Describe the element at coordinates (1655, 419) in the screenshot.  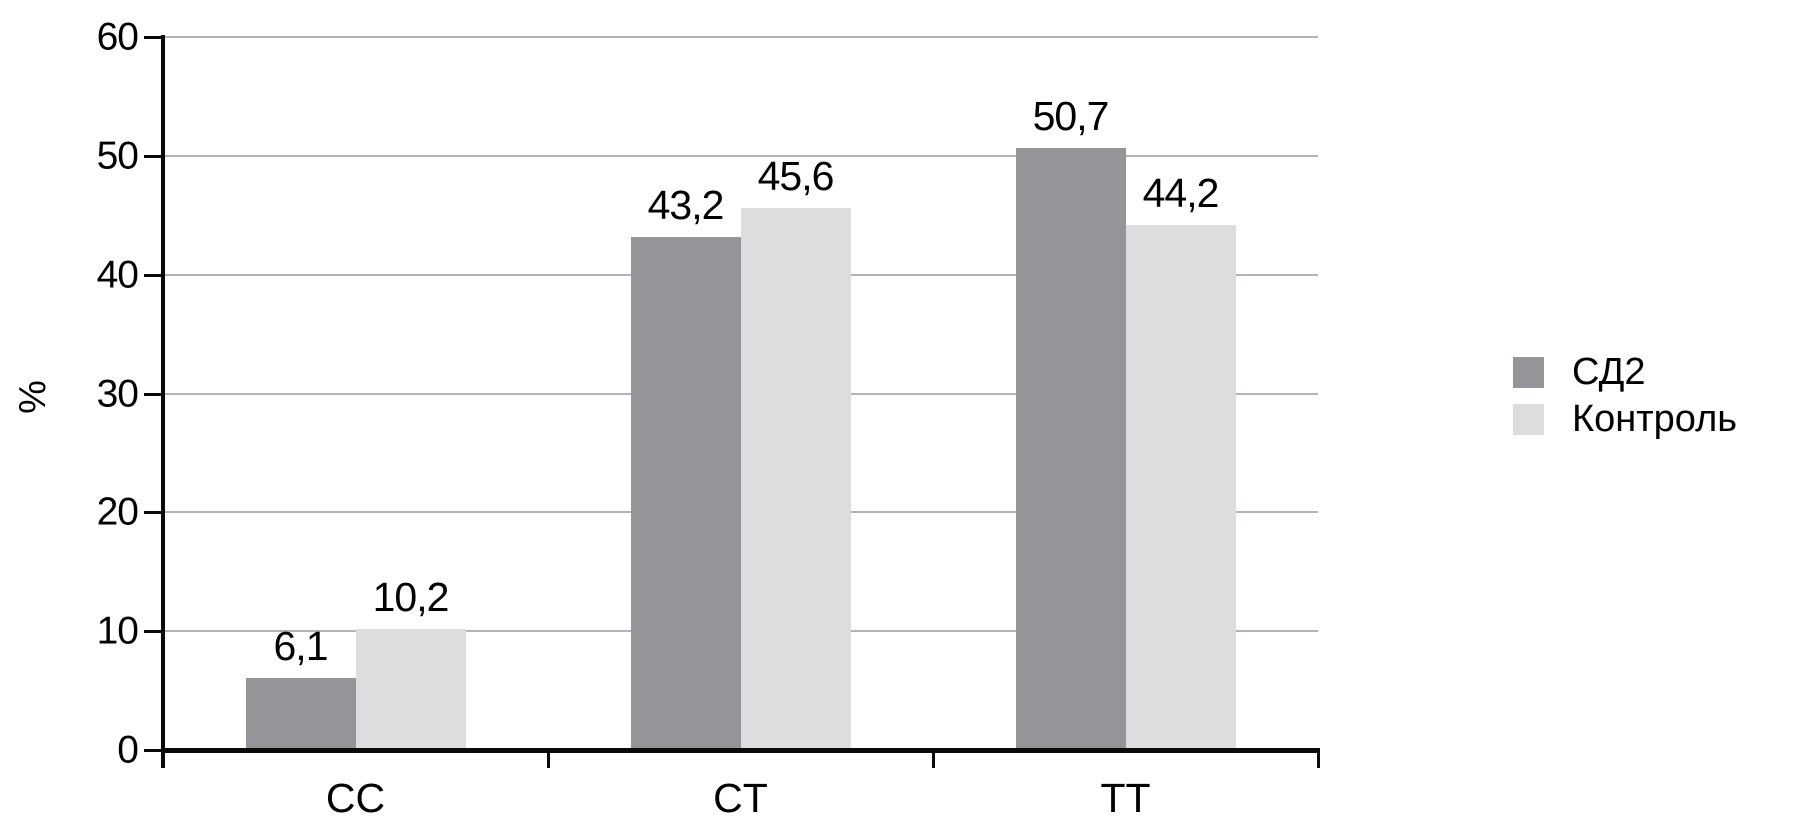
I see `legend-label-control: Контроль` at that location.